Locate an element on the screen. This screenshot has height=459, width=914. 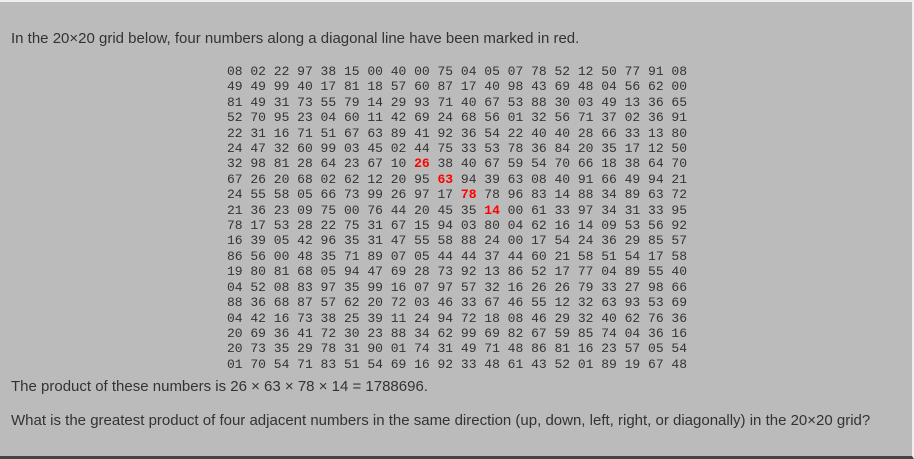
grid-row: 32 98 81 28 64 23 67 10 26 38 40 67 59 54 70 66 18 38 64 70 is located at coordinates (457, 163).